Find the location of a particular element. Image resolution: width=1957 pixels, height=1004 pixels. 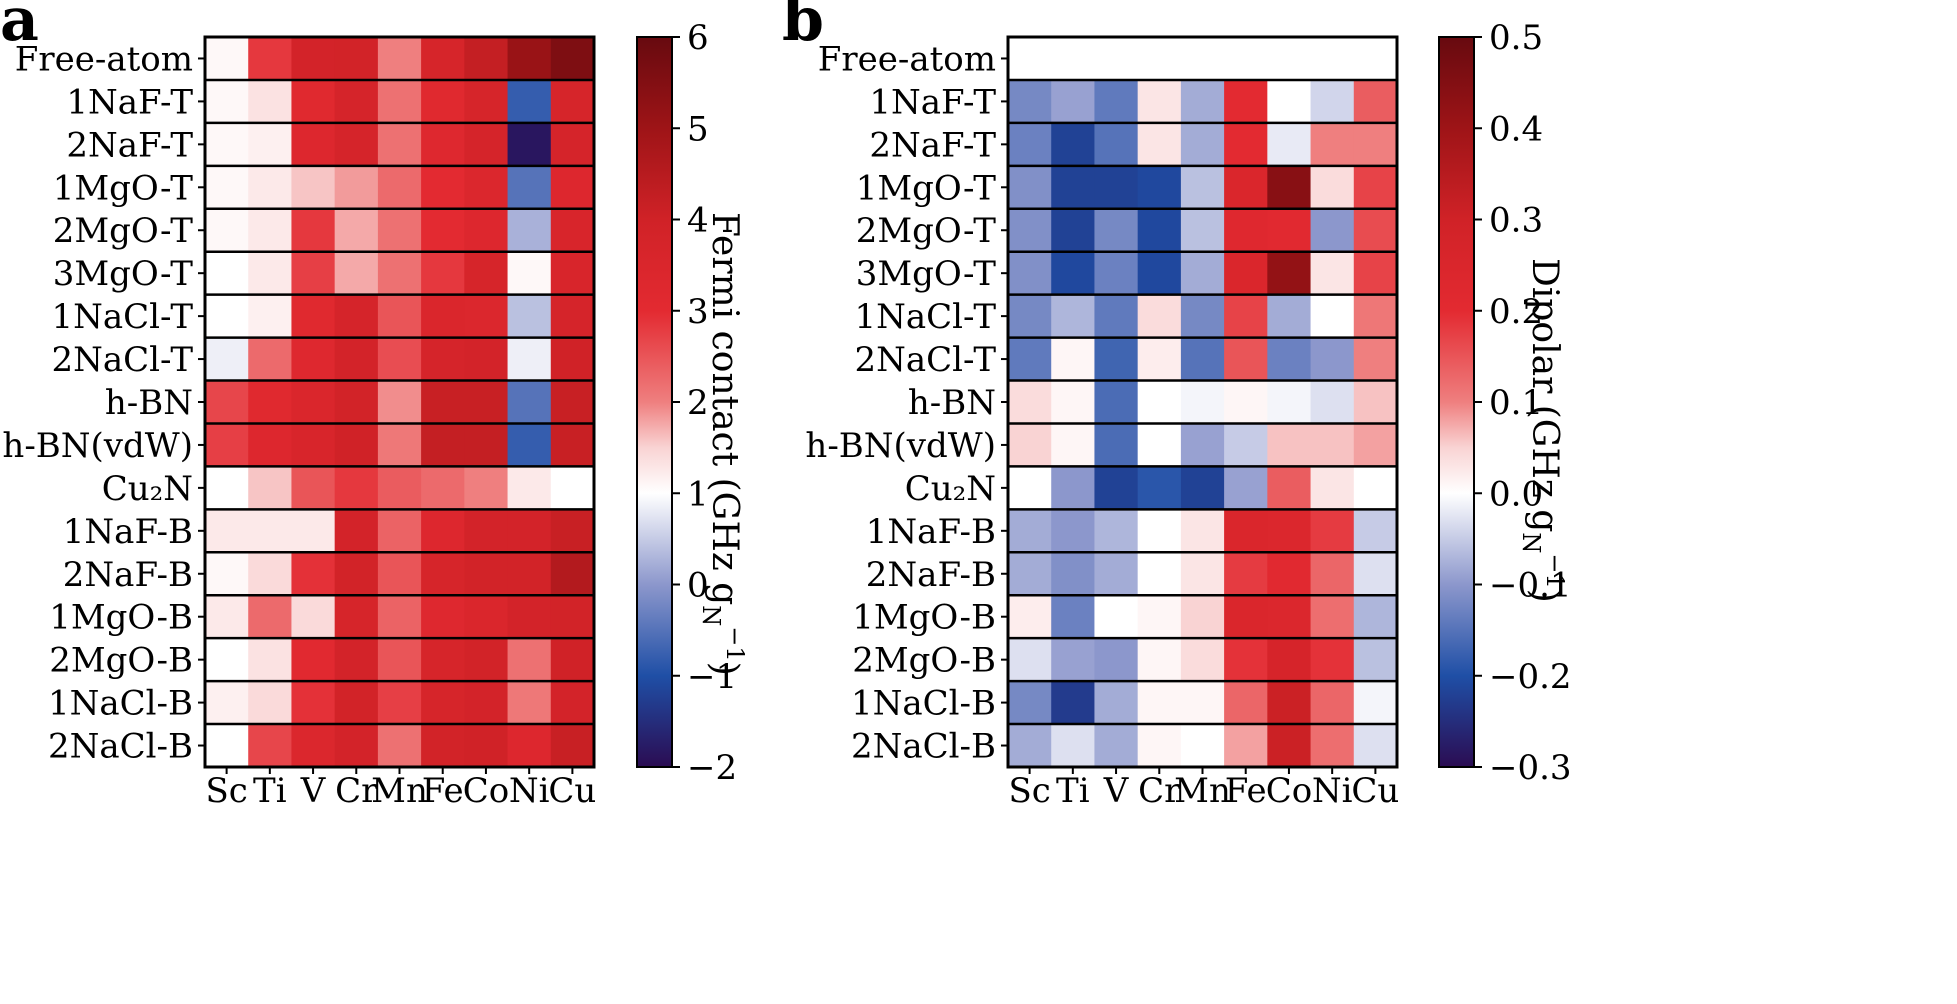

colorbar-tick-label-b: −0.3 is located at coordinates (1530, 768).